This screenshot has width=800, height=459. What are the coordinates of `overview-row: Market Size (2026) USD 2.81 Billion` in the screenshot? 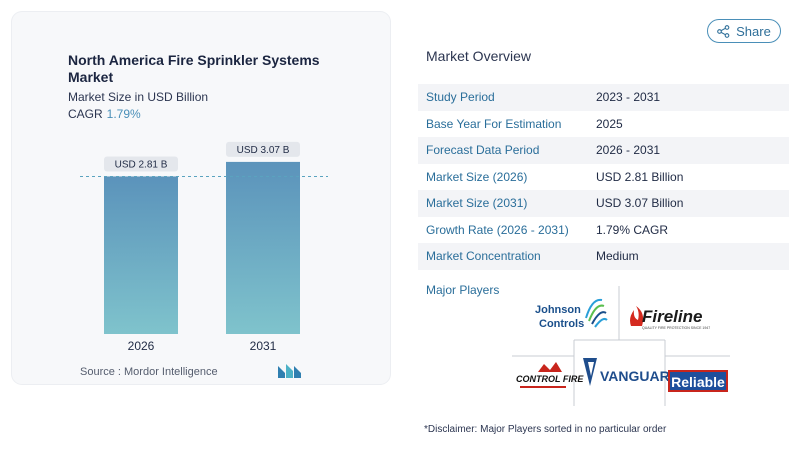 It's located at (603, 177).